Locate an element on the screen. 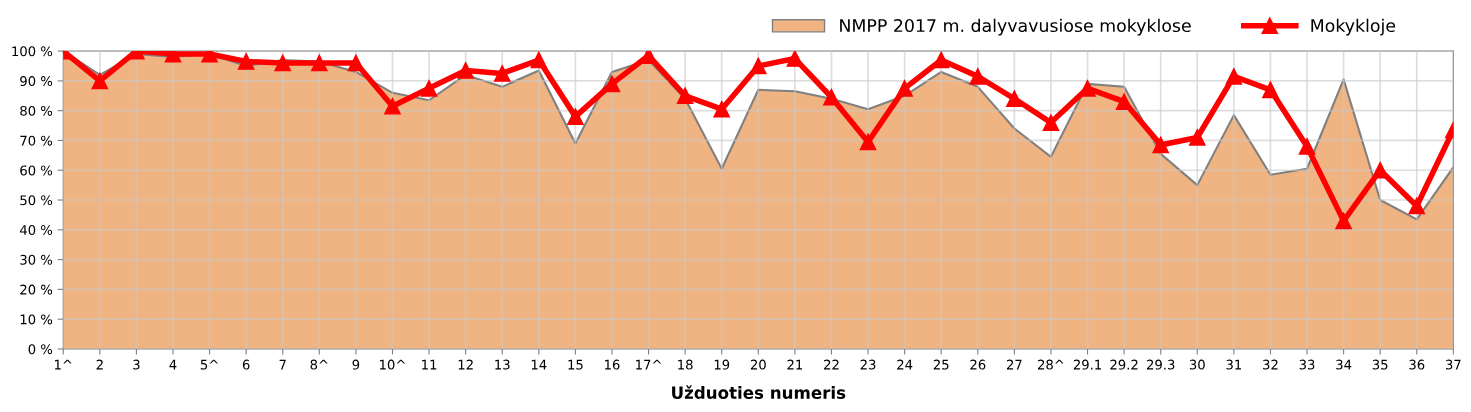 This screenshot has width=1471, height=412. x-tick-label: 29.1 is located at coordinates (1087, 364).